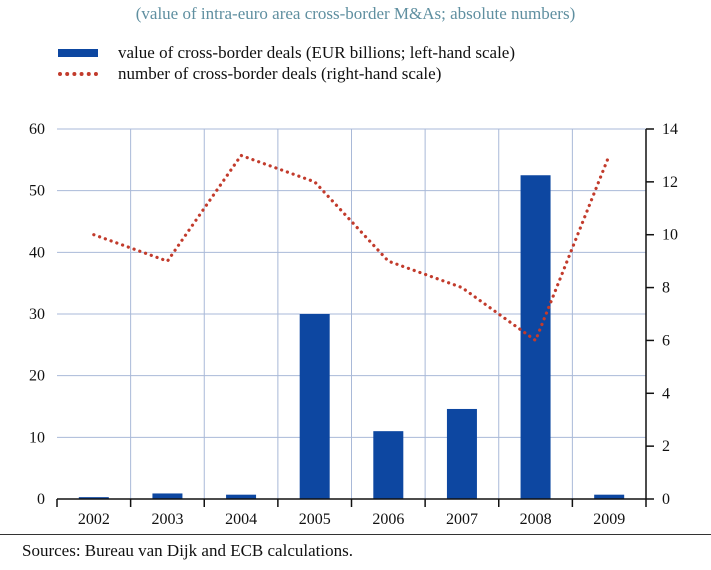 This screenshot has height=570, width=711. What do you see at coordinates (315, 519) in the screenshot?
I see `x-tick-label: 2005` at bounding box center [315, 519].